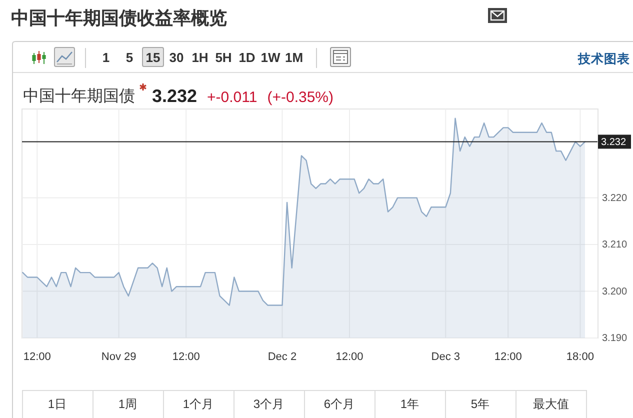 Image resolution: width=633 pixels, height=418 pixels. I want to click on x-tick-label: Dec 3, so click(445, 356).